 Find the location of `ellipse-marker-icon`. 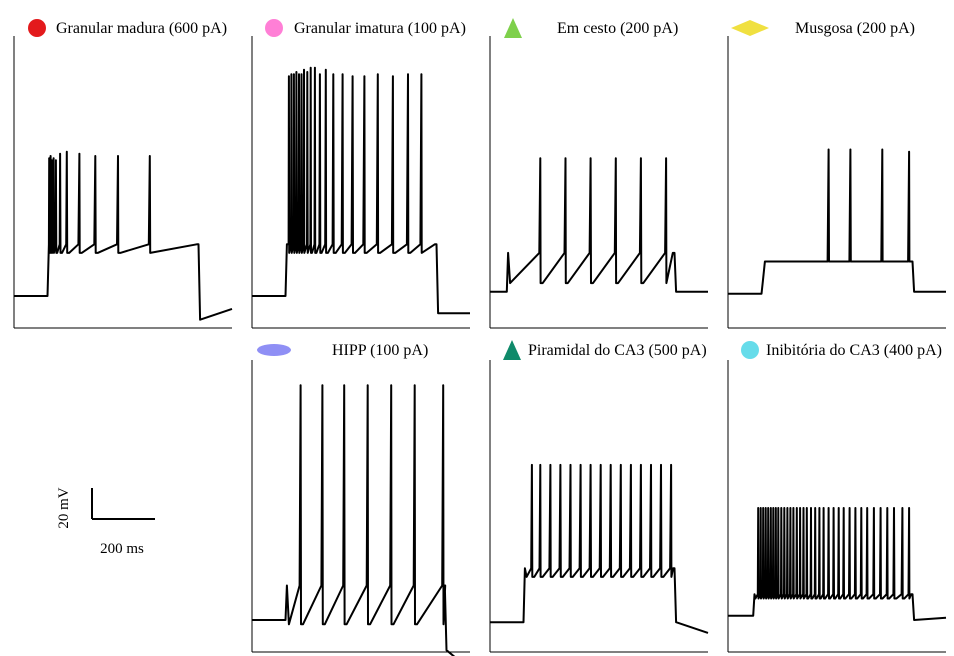

ellipse-marker-icon is located at coordinates (274, 350).